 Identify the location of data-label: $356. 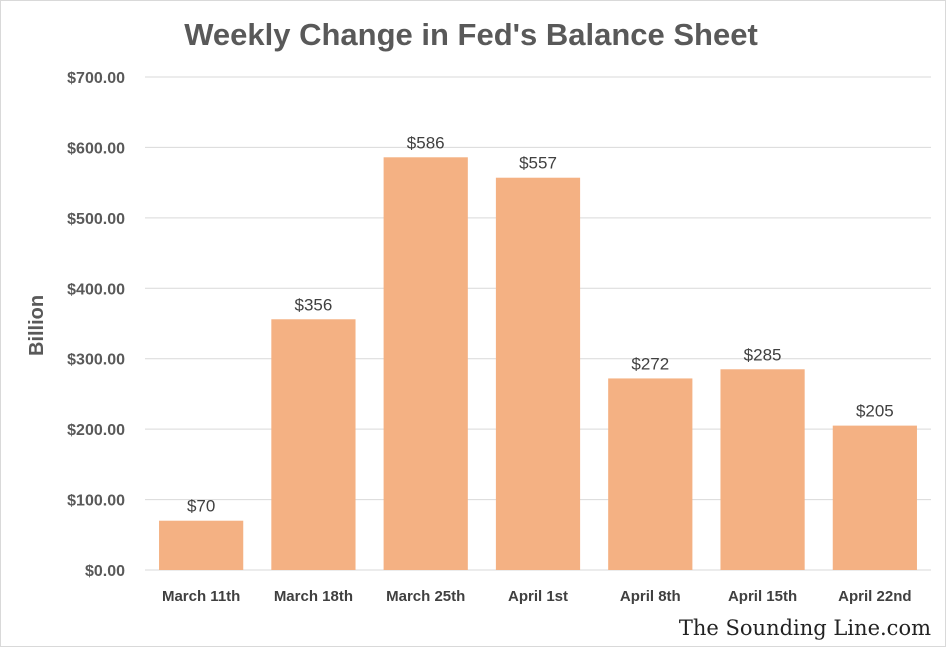
(314, 304).